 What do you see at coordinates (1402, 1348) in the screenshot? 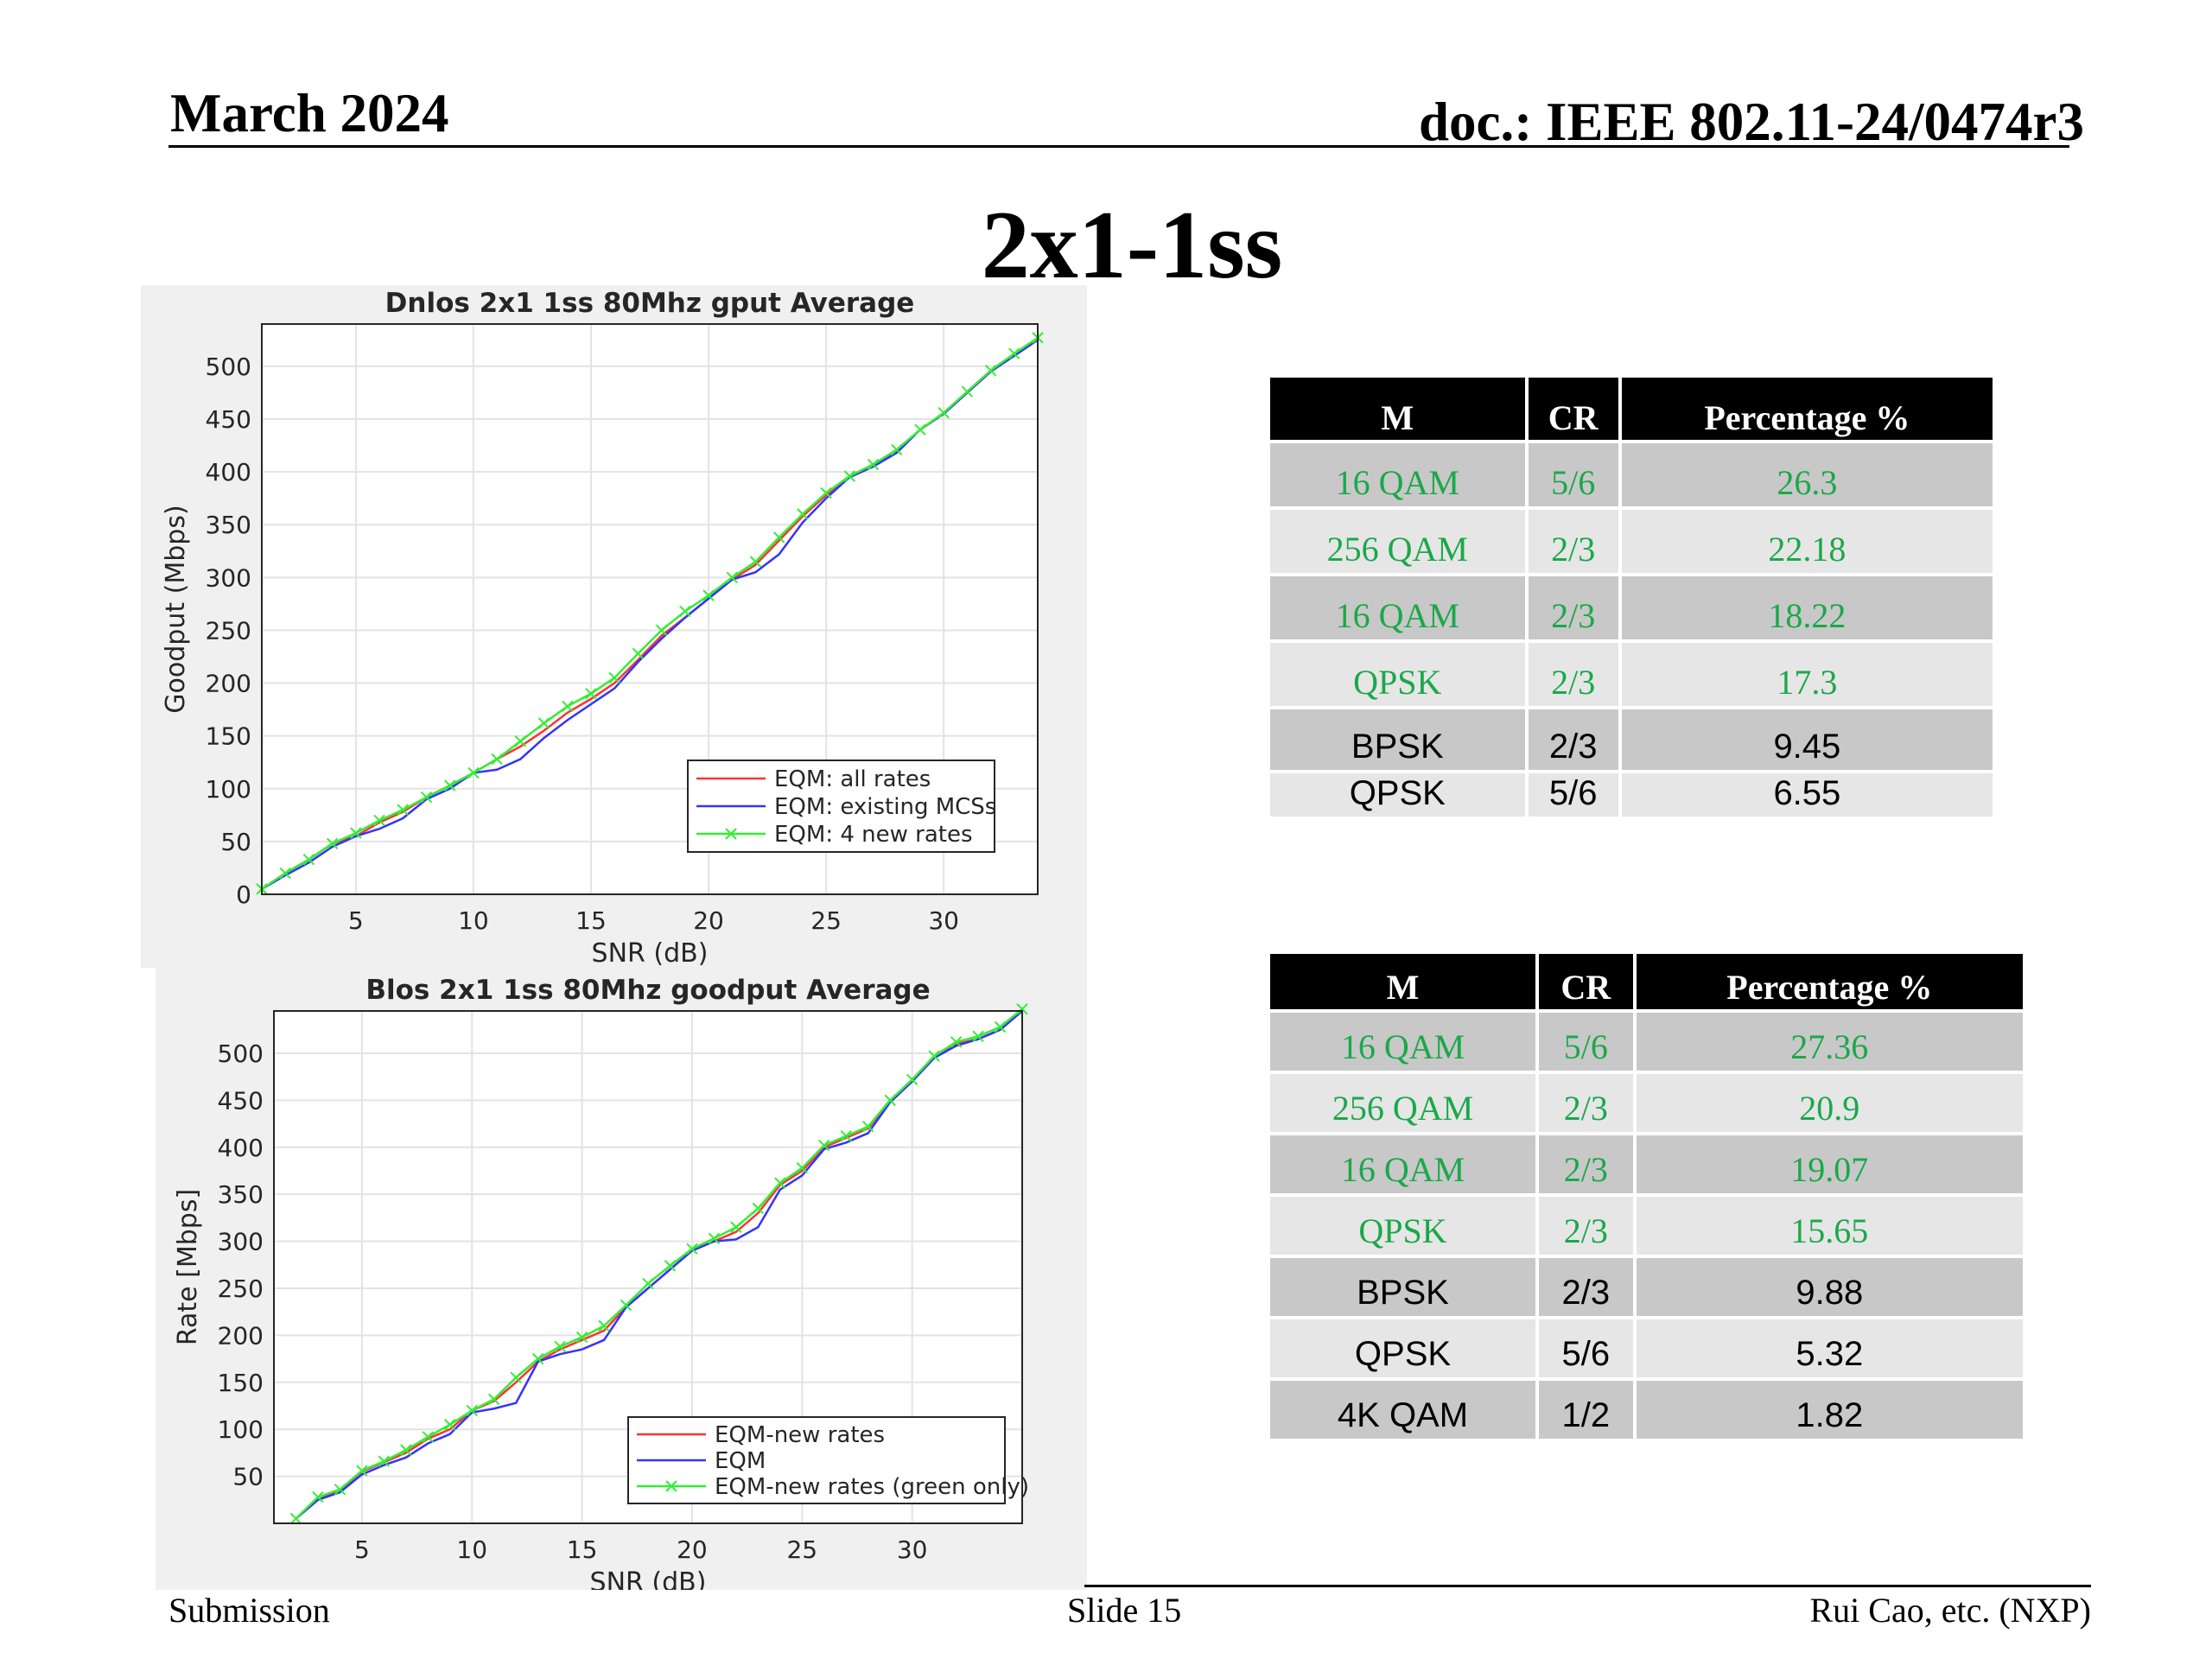
I see `table-cell-m: QPSK` at bounding box center [1402, 1348].